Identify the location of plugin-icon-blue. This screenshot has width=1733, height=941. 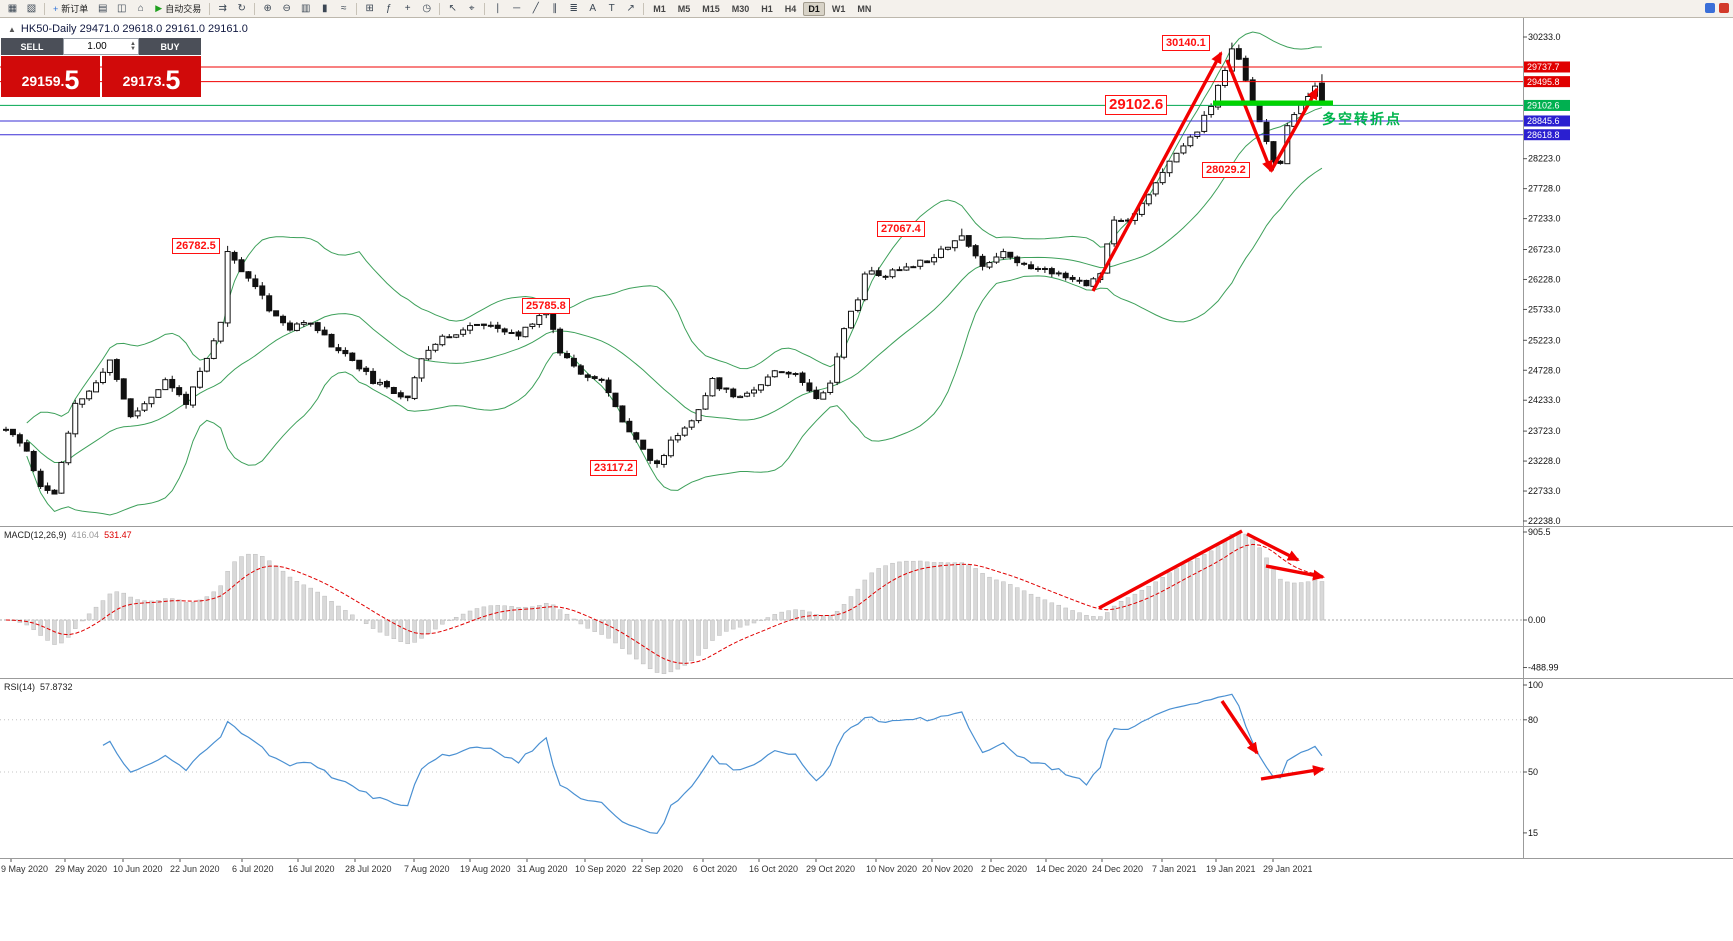
(1710, 8).